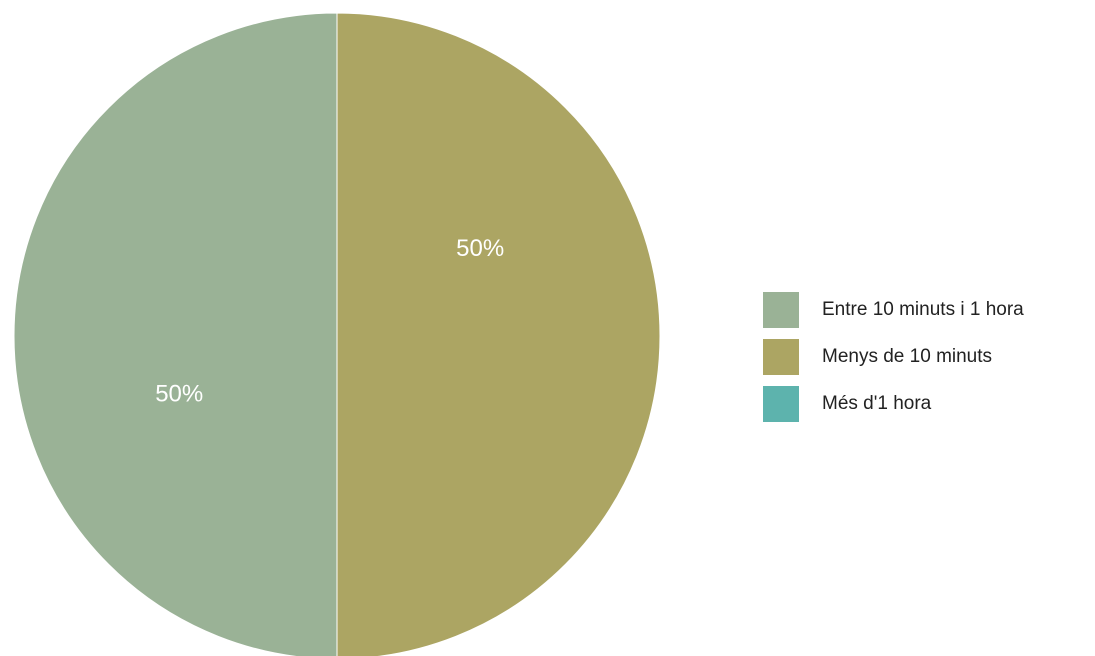 The image size is (1095, 656). Describe the element at coordinates (179, 394) in the screenshot. I see `pie-slice-label-entre-10-minuts-i-1-hora: 50%` at that location.